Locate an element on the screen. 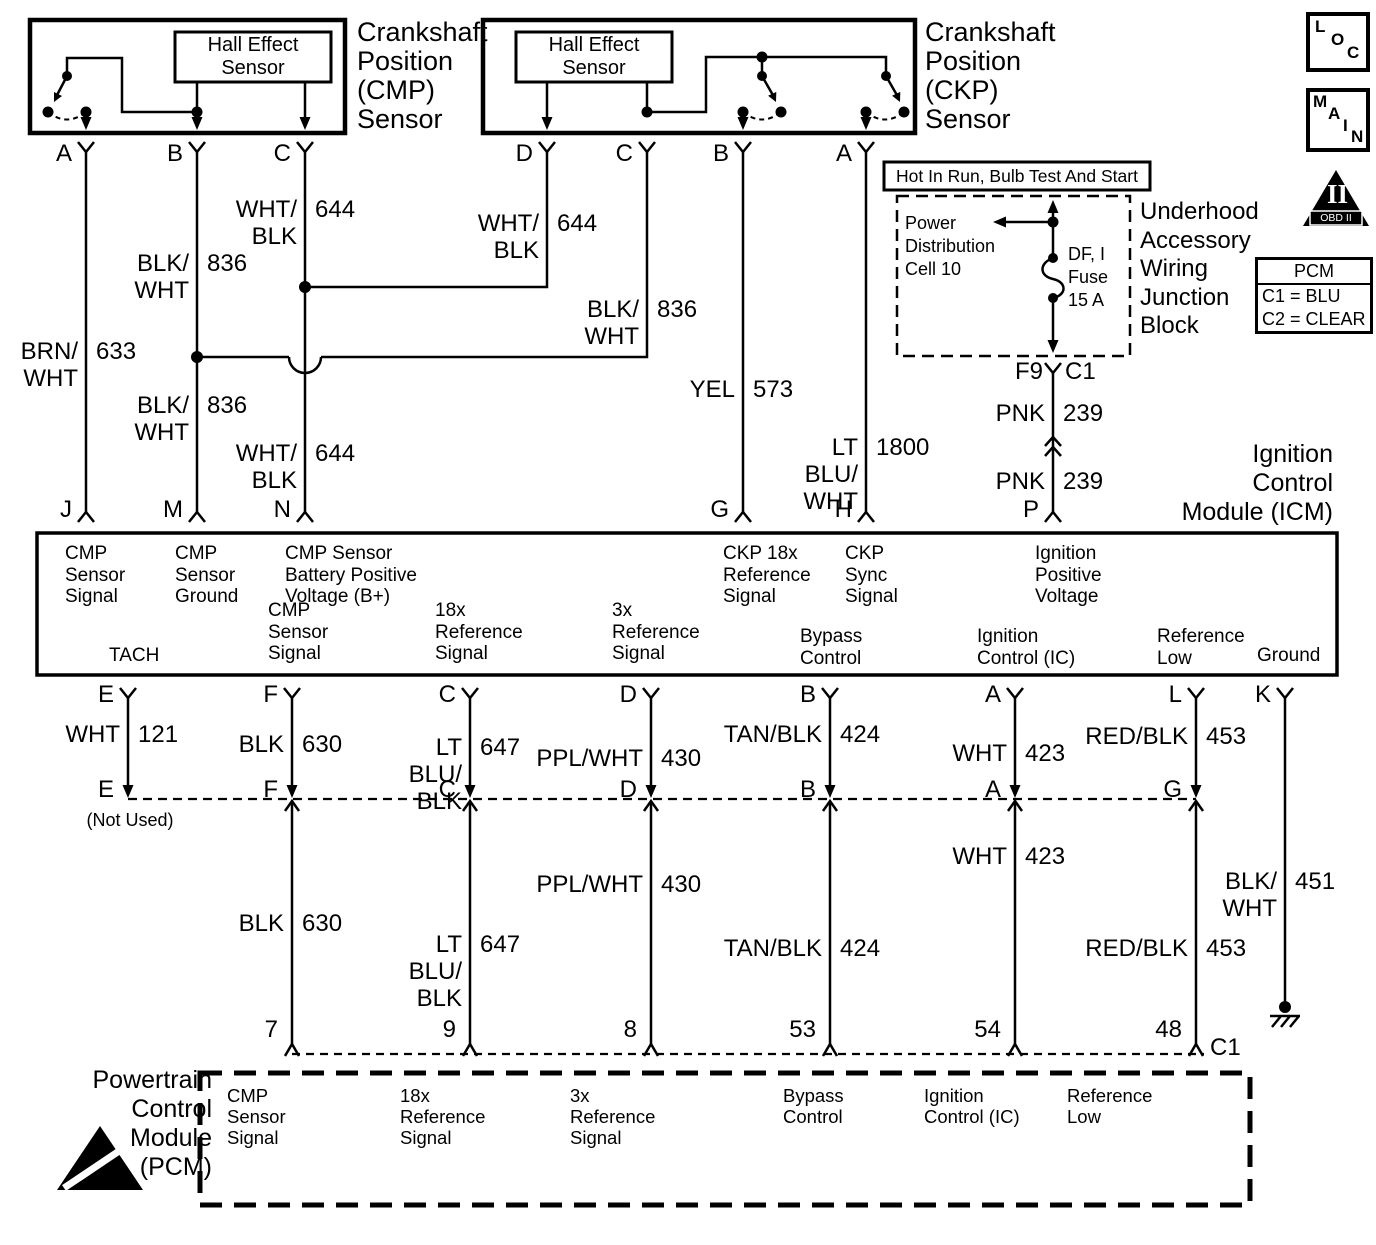  cmp-hall-box is located at coordinates (253, 57).